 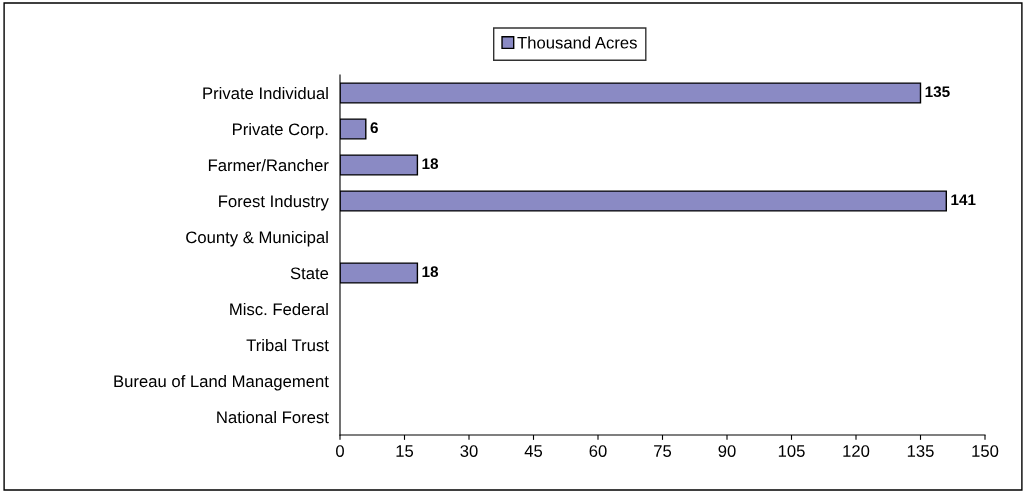 What do you see at coordinates (791, 451) in the screenshot?
I see `x-tick-label: 105` at bounding box center [791, 451].